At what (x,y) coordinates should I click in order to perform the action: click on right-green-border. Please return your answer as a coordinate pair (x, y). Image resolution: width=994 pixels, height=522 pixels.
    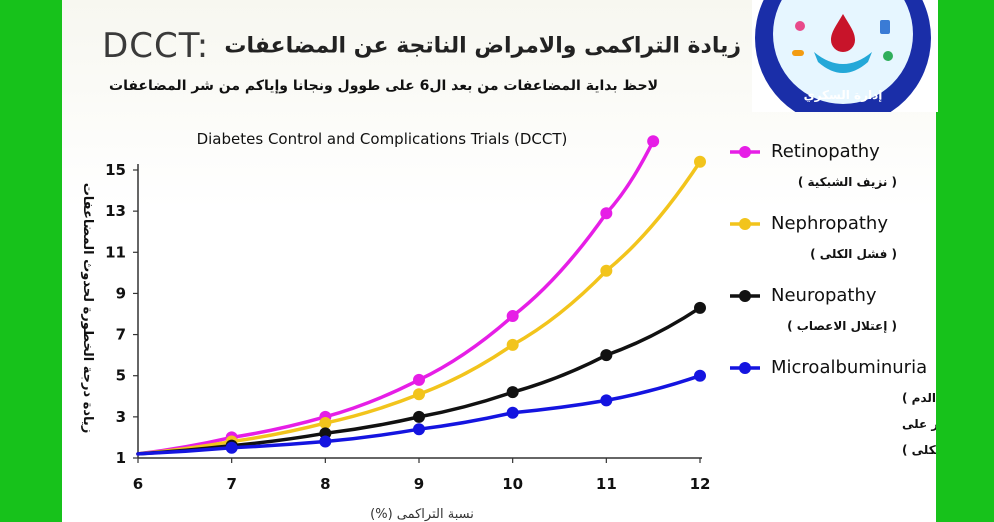
    Looking at the image, I should click on (965, 261).